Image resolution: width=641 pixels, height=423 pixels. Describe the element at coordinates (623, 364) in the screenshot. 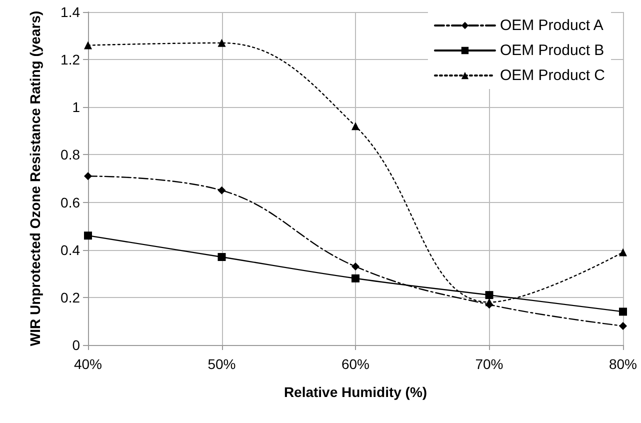

I see `x-tick-label: 80%` at that location.